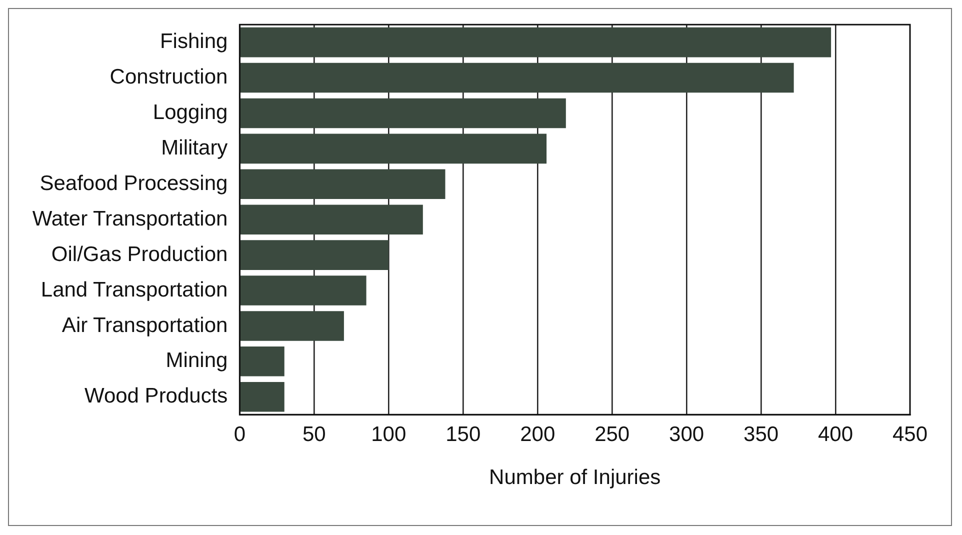  I want to click on x-tick-label: 50, so click(314, 434).